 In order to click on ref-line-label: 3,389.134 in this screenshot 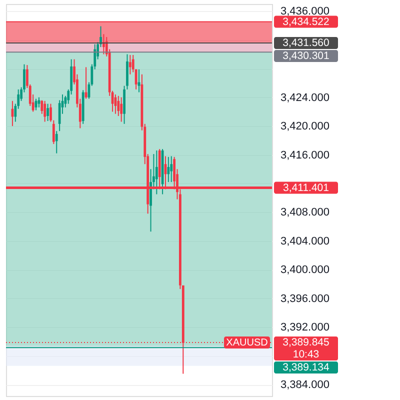, I will do `click(306, 368)`.